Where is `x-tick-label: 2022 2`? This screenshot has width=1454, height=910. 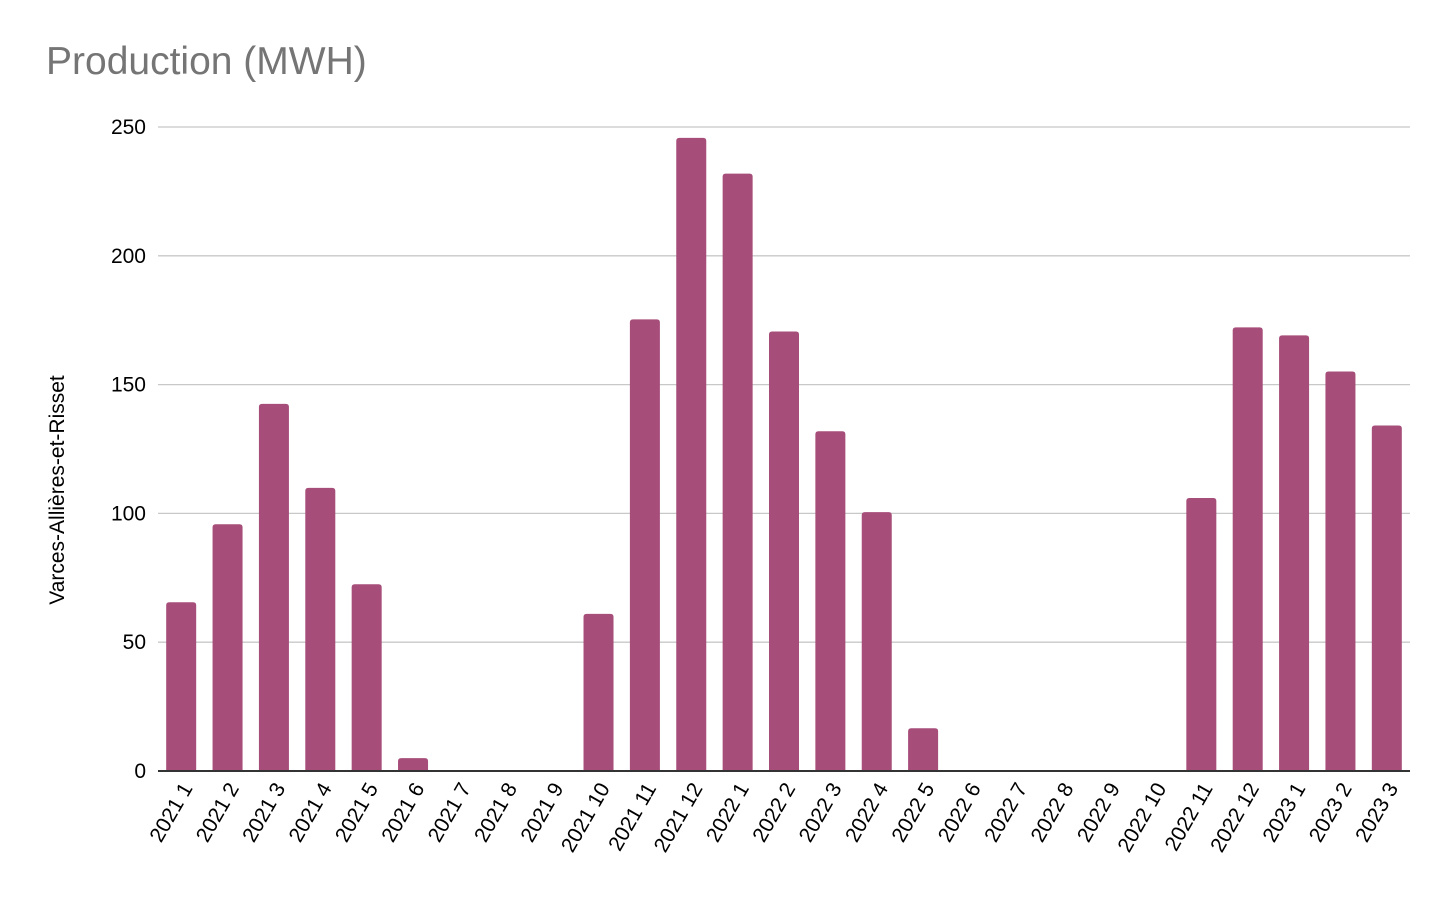
x-tick-label: 2022 2 is located at coordinates (774, 812).